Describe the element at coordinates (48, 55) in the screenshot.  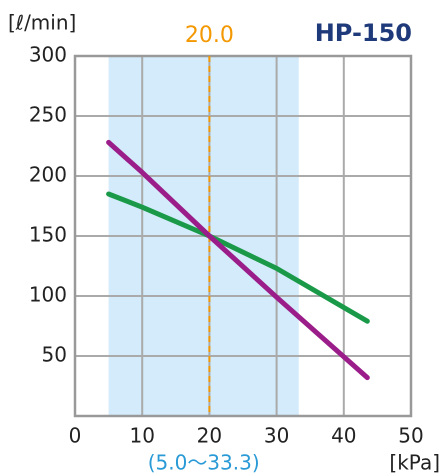
I see `y-tick-label: 300` at that location.